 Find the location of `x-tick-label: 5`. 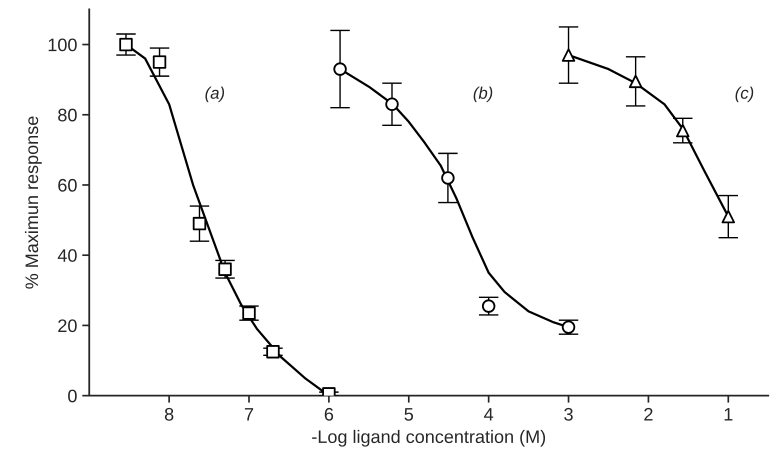

x-tick-label: 5 is located at coordinates (409, 414).